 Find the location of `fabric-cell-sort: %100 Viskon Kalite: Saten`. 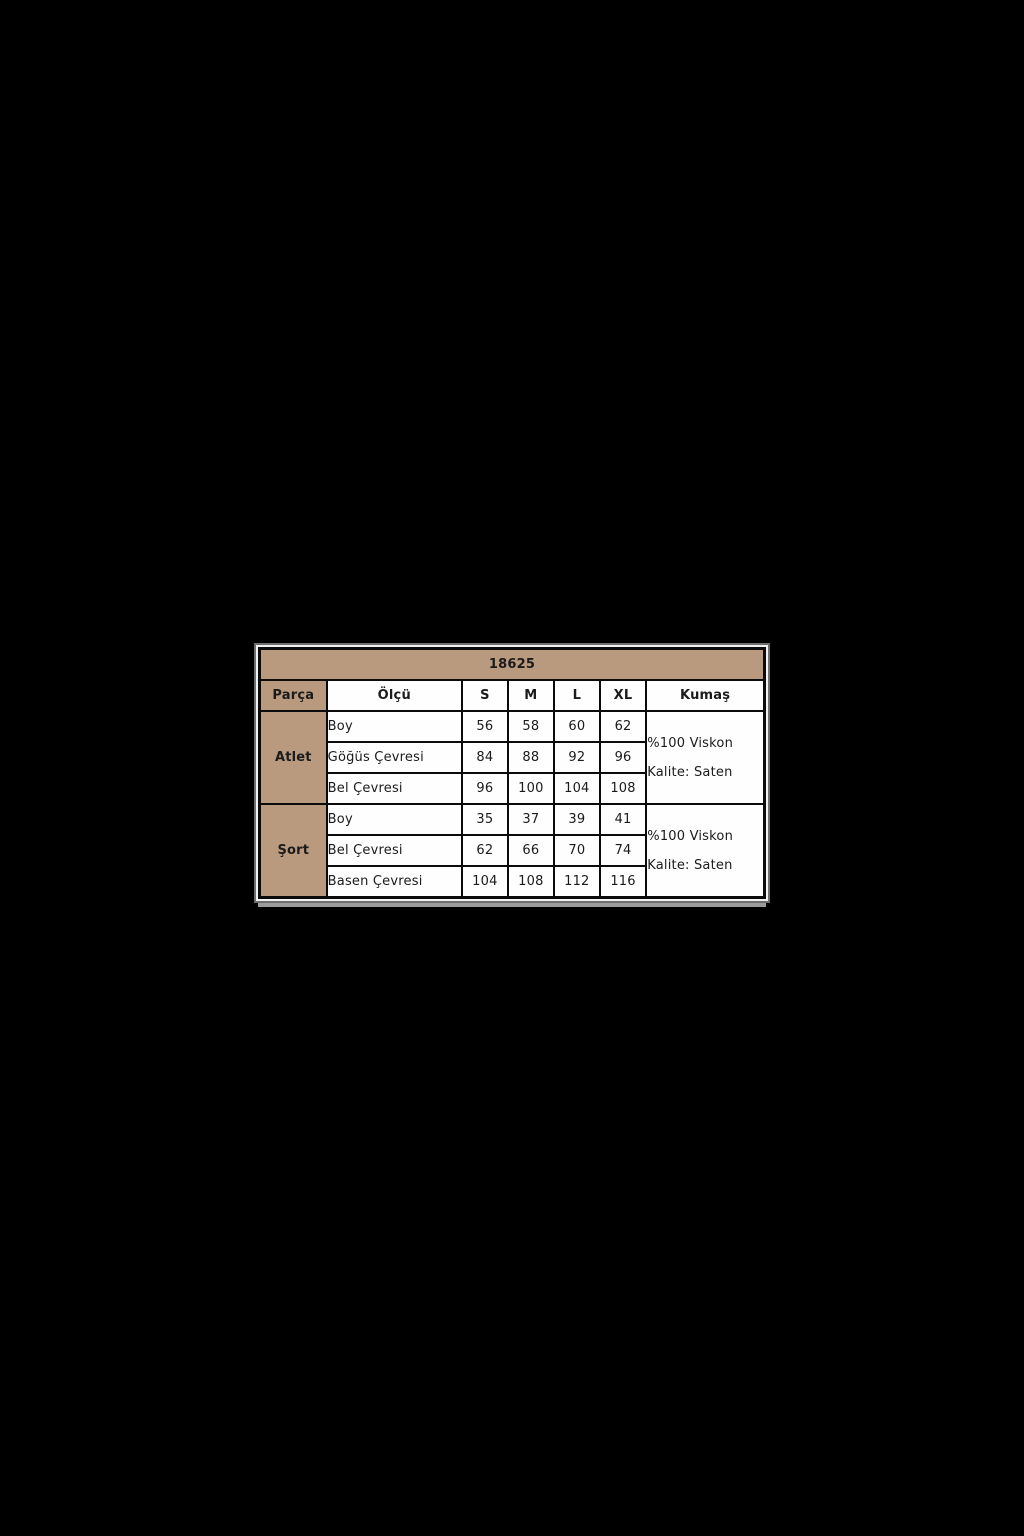

fabric-cell-sort: %100 Viskon Kalite: Saten is located at coordinates (705, 851).